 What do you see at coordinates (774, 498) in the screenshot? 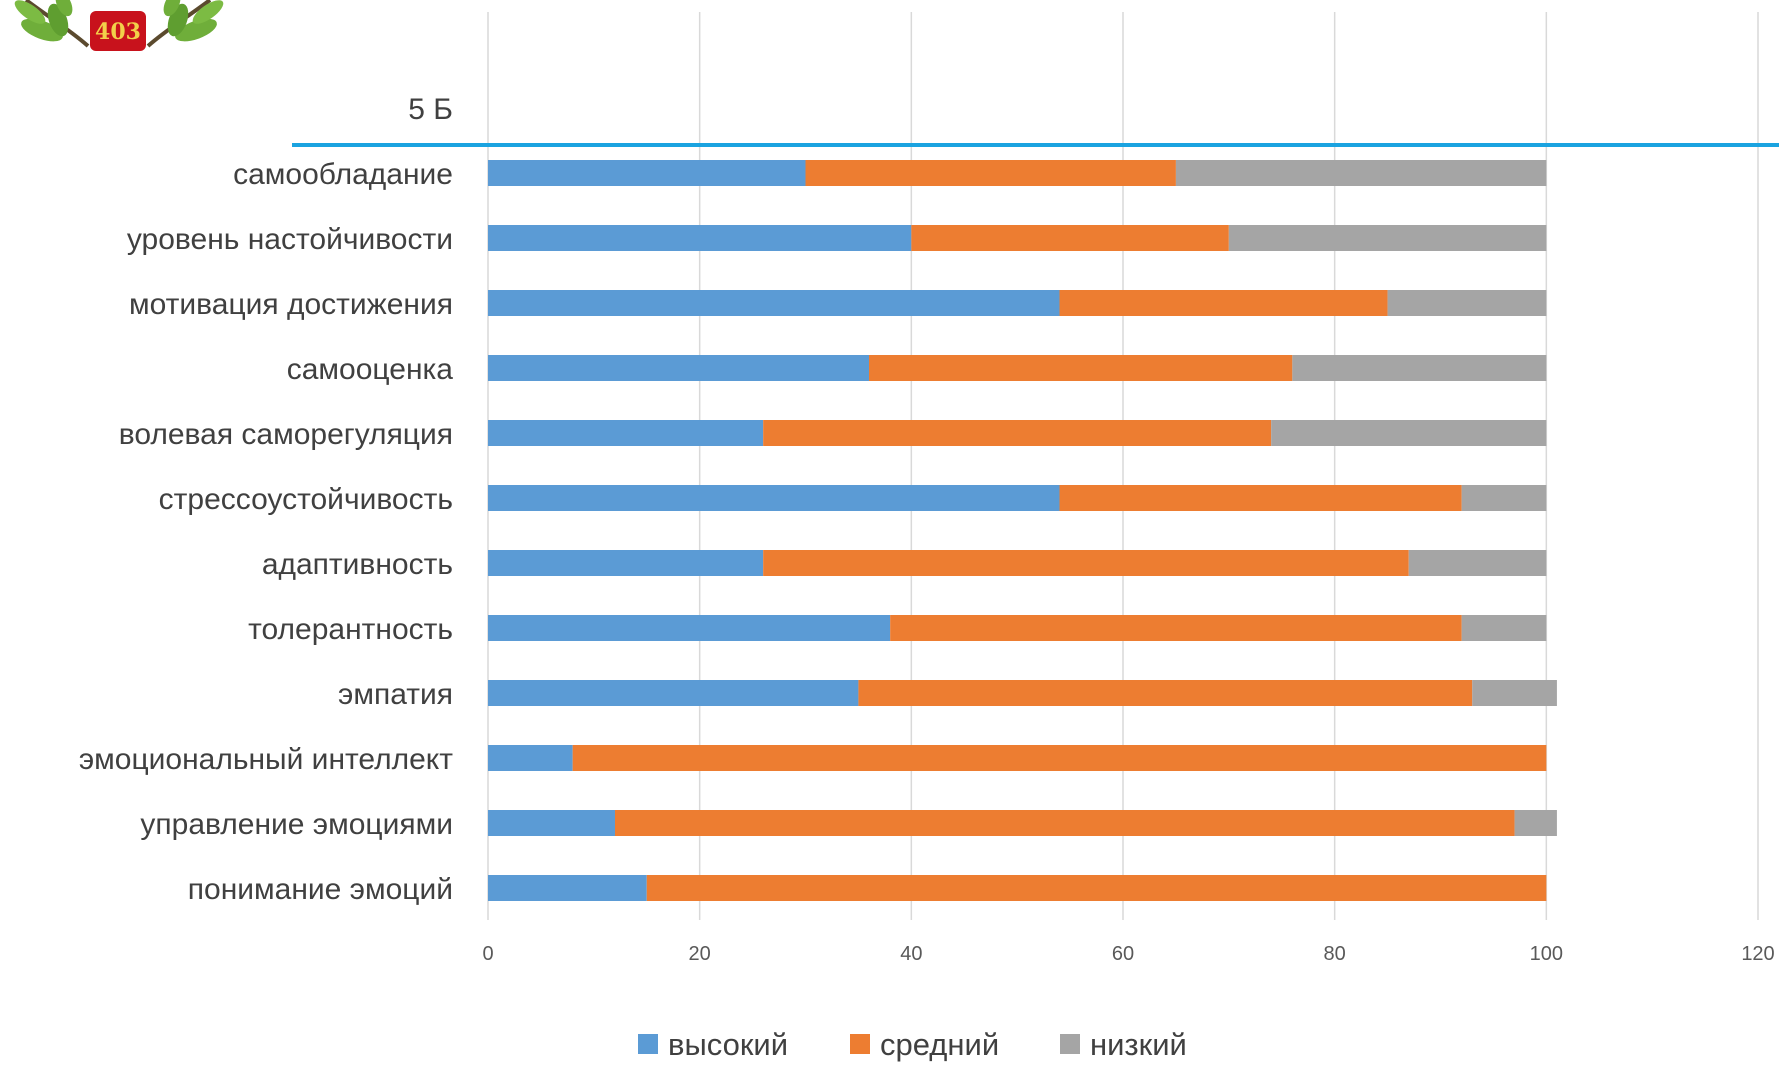
I see `bar-высокий-стрессоустойчивость` at bounding box center [774, 498].